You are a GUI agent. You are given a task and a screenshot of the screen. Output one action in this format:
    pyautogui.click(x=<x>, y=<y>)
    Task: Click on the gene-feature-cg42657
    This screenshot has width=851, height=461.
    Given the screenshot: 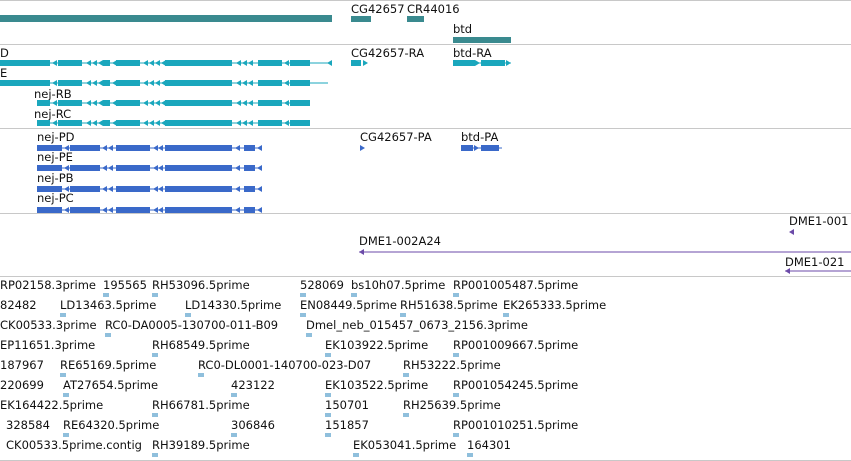 What is the action you would take?
    pyautogui.click(x=361, y=19)
    